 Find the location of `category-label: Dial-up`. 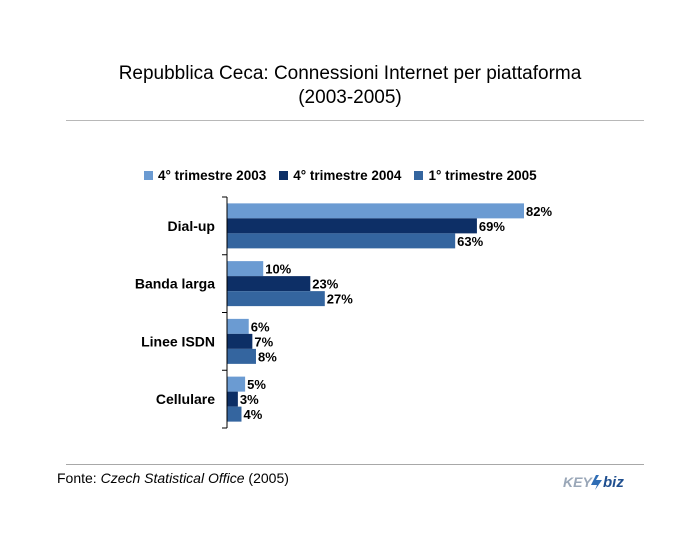

category-label: Dial-up is located at coordinates (191, 226).